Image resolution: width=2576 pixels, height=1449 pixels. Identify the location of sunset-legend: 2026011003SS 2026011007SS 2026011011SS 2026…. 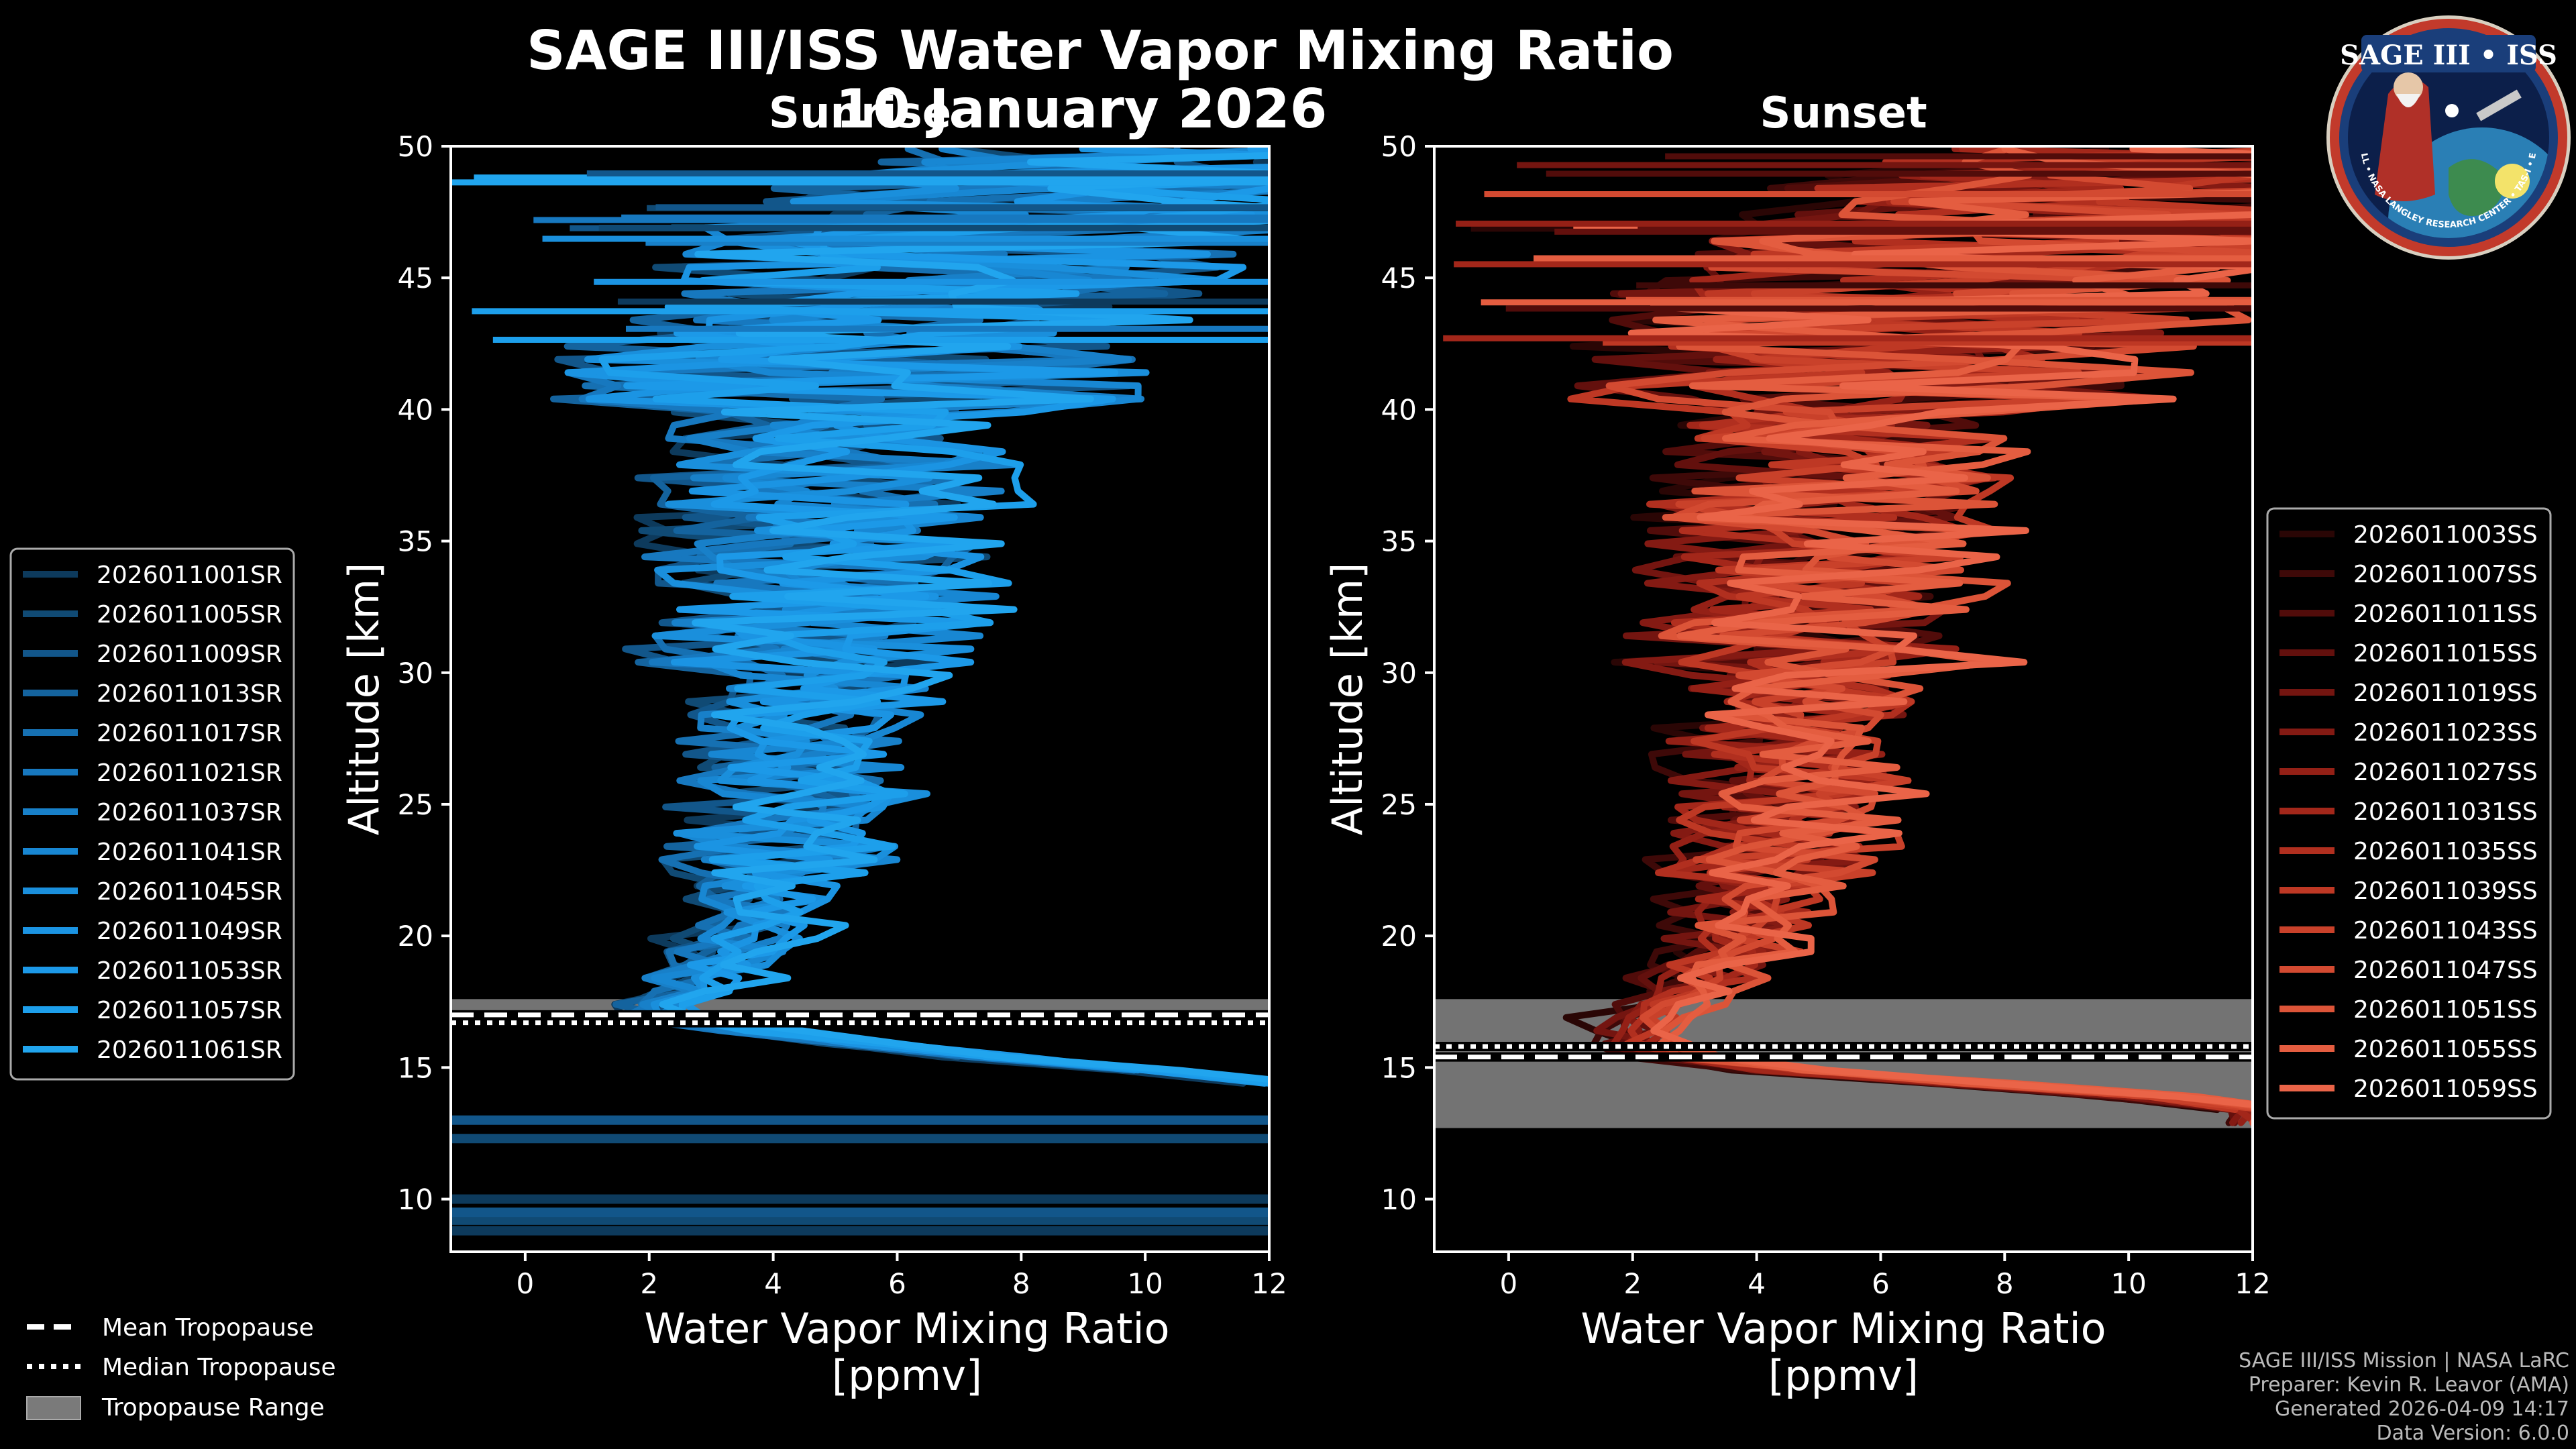
(2409, 813).